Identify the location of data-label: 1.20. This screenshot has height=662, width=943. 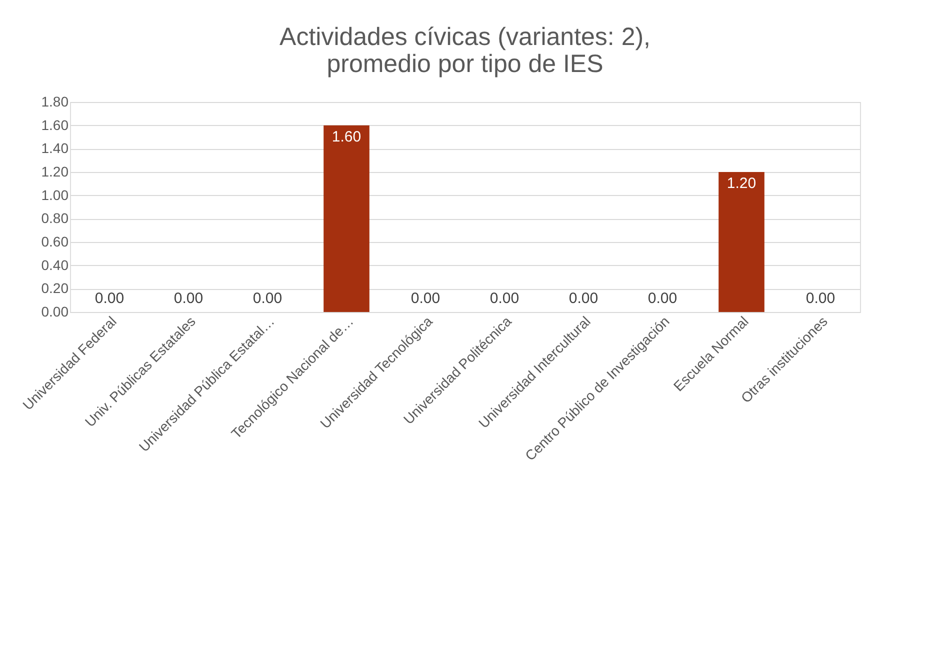
(741, 183).